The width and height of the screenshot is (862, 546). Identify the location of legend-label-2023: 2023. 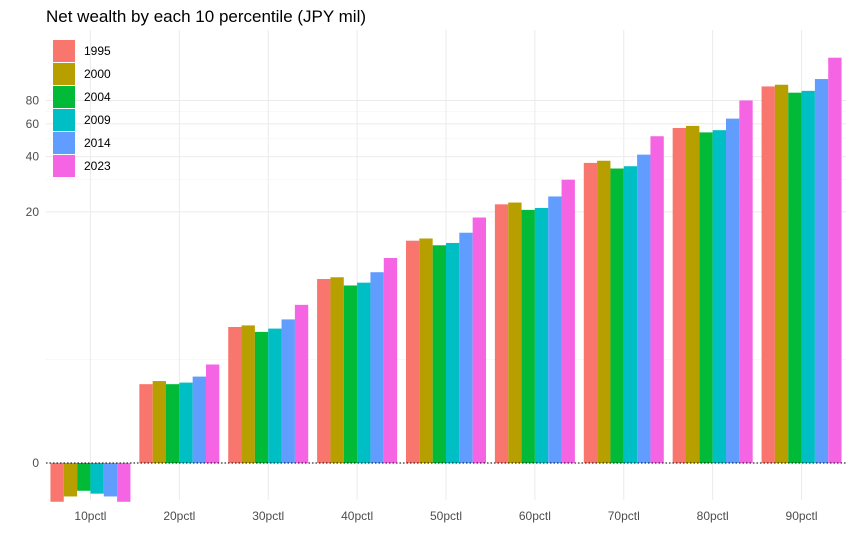
(97, 166).